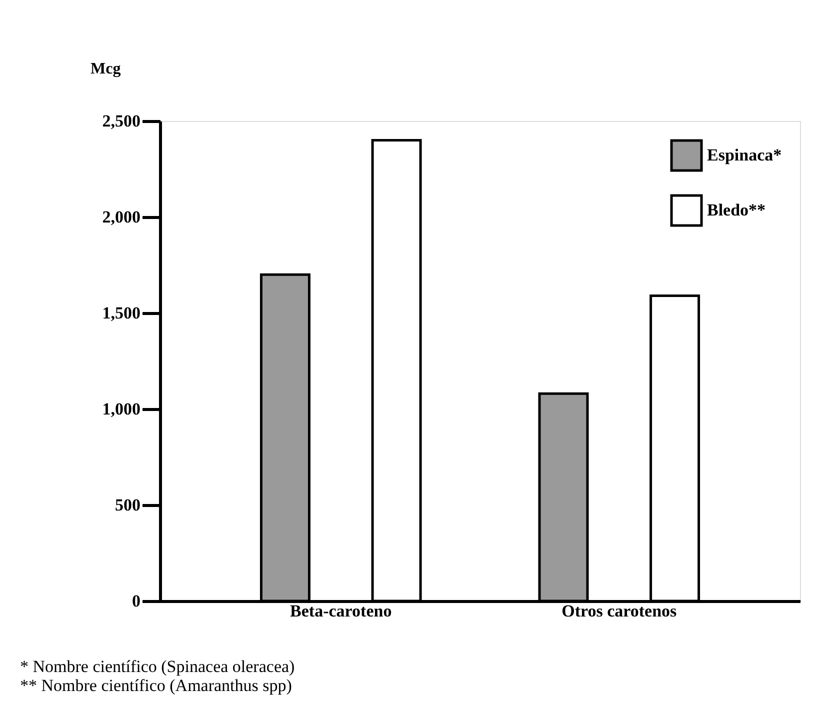 This screenshot has height=706, width=824. Describe the element at coordinates (156, 685) in the screenshot. I see `text: ** Nombre científico (Amaranthus spp)` at that location.